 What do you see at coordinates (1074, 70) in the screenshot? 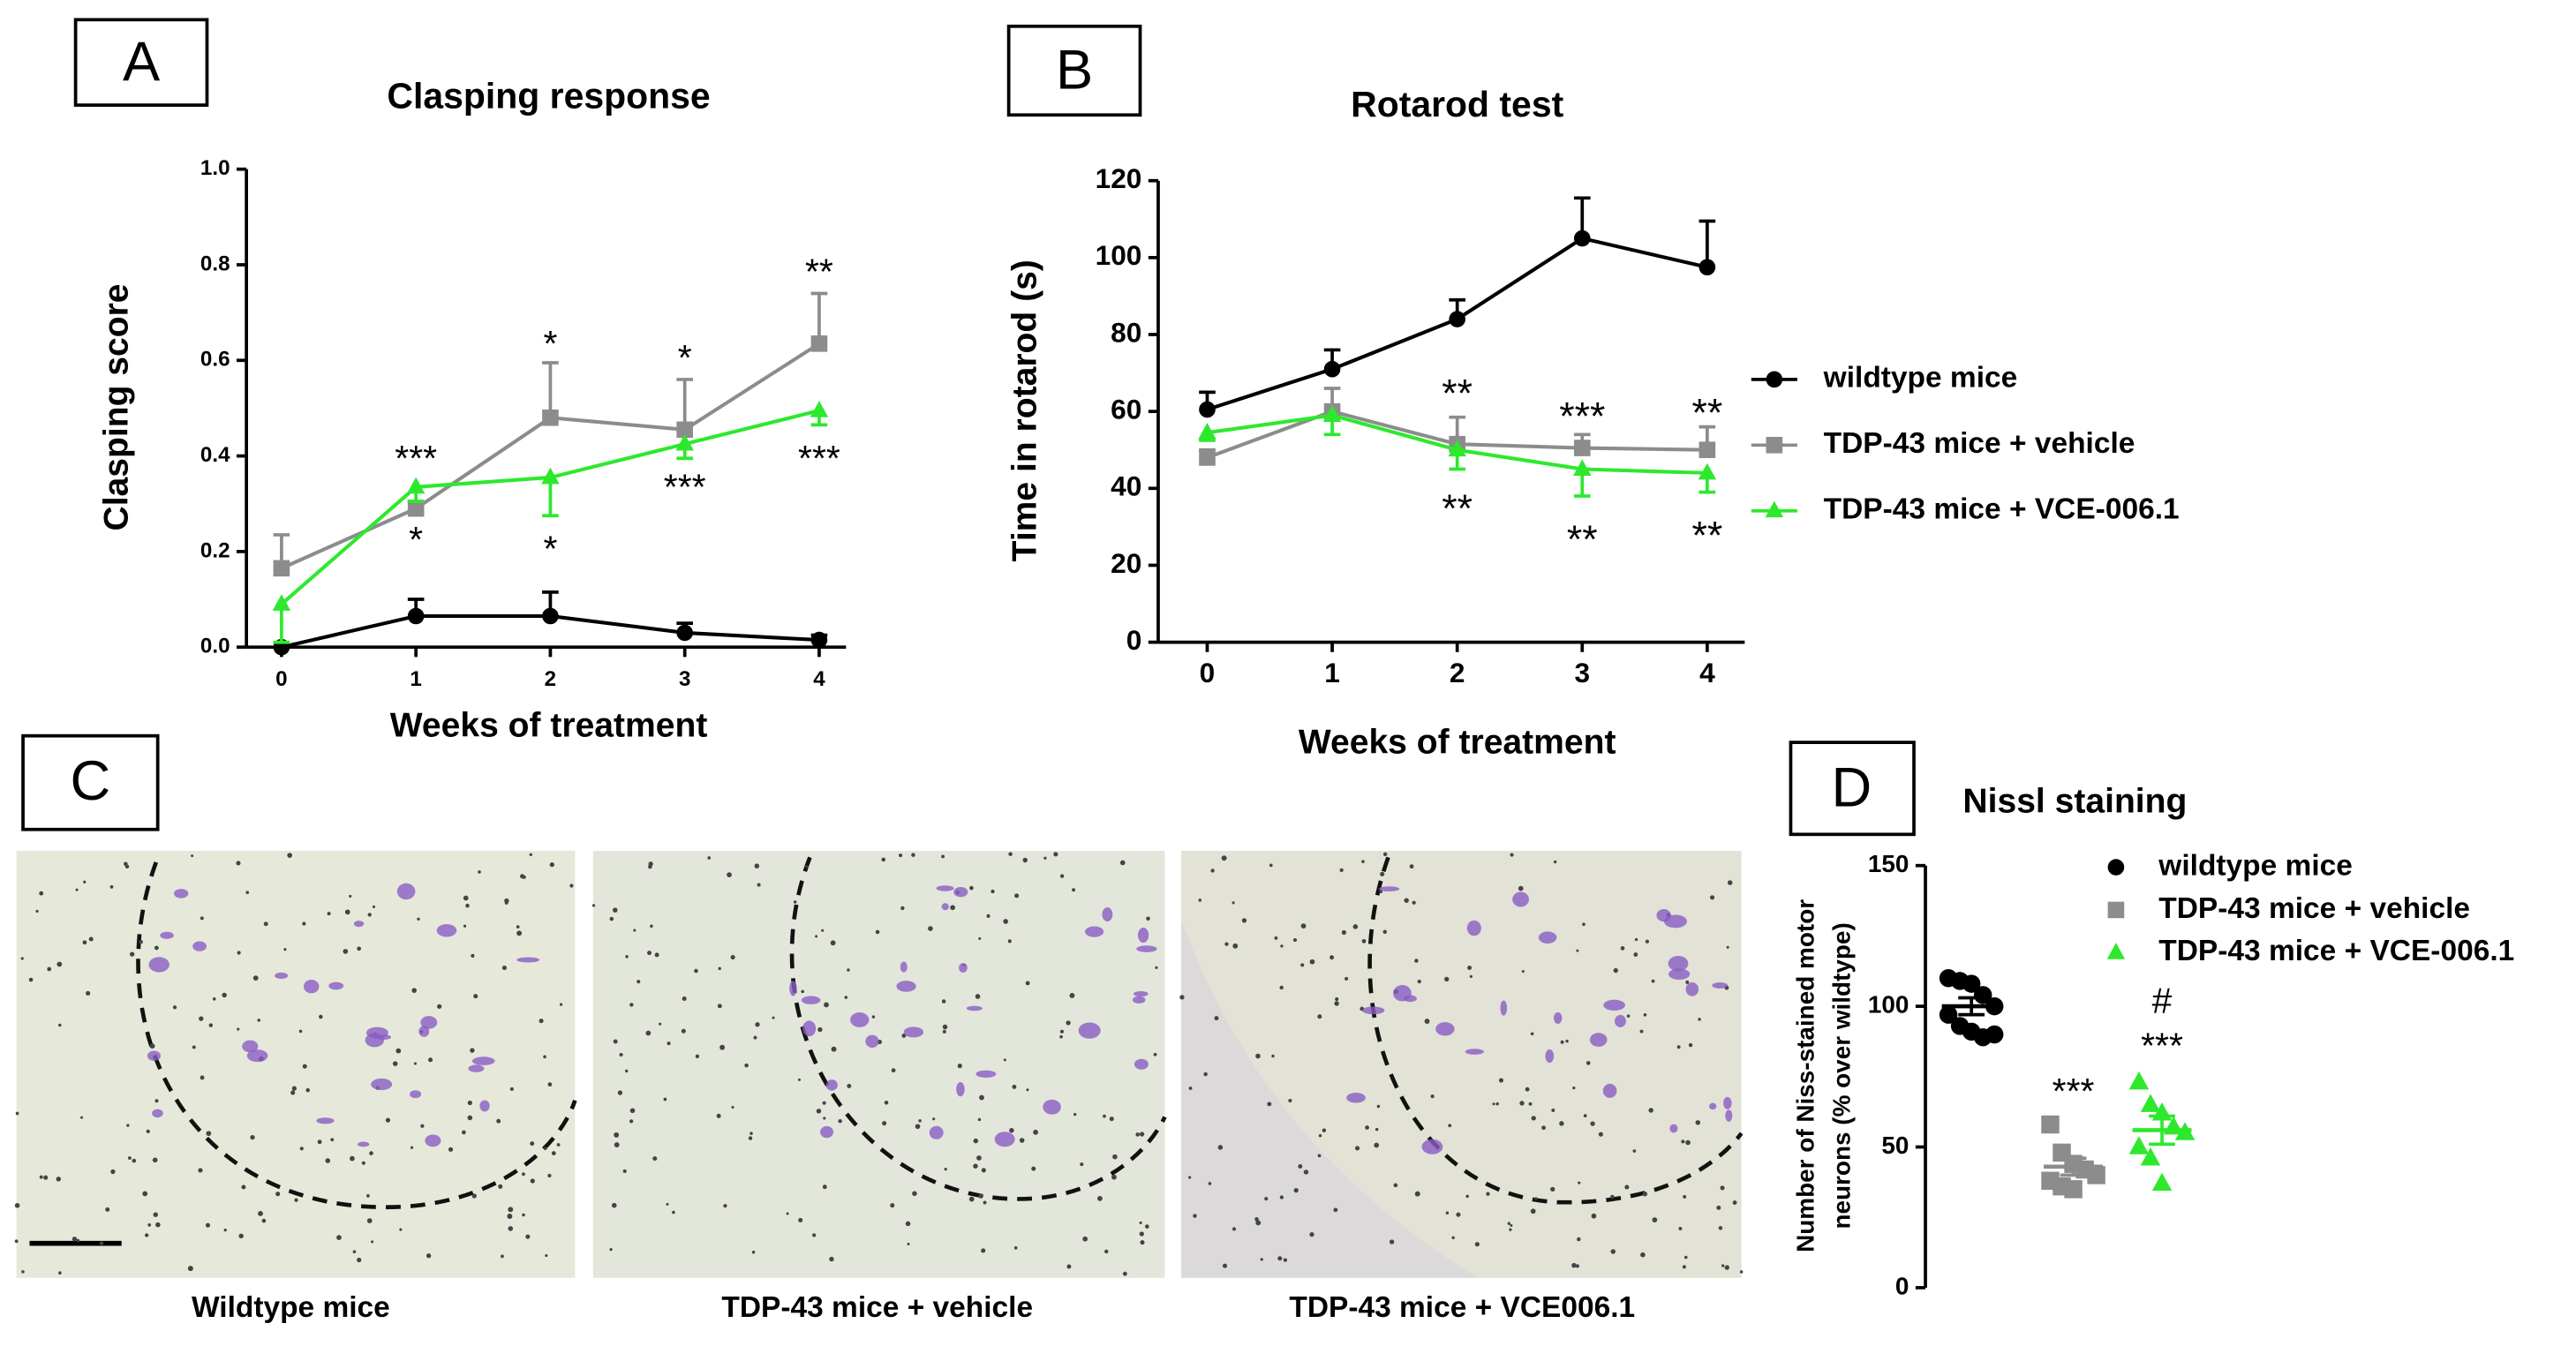
I see `panel-box` at bounding box center [1074, 70].